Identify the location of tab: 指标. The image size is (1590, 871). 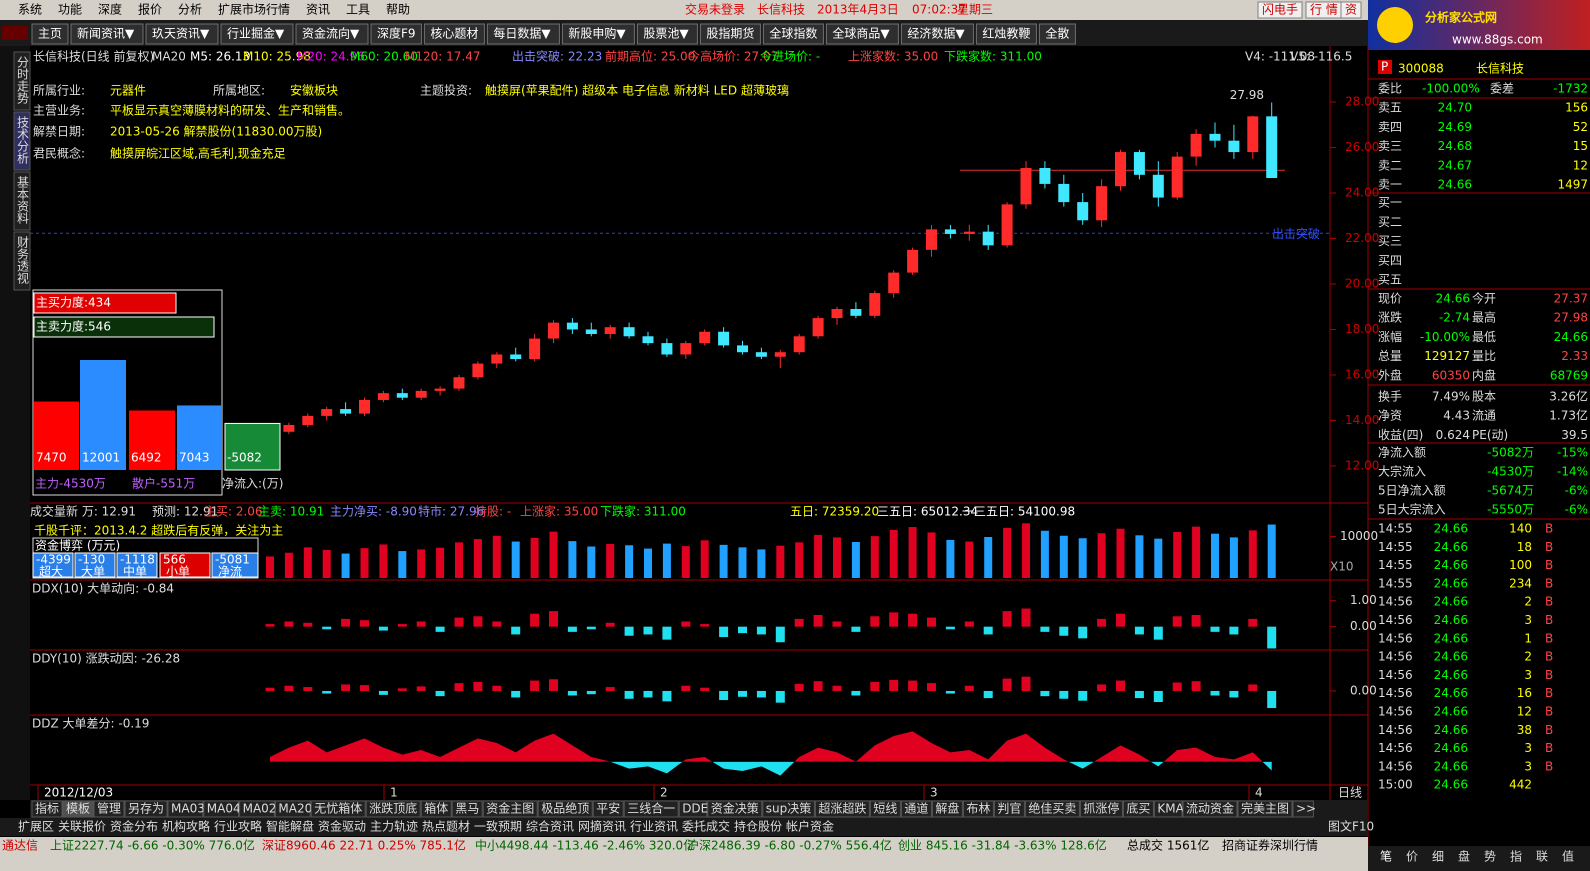
(47, 808).